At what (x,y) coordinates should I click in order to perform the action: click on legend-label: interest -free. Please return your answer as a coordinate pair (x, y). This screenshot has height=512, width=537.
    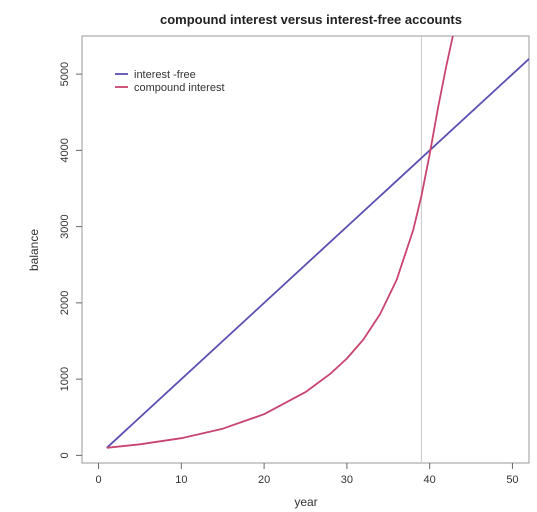
    Looking at the image, I should click on (165, 75).